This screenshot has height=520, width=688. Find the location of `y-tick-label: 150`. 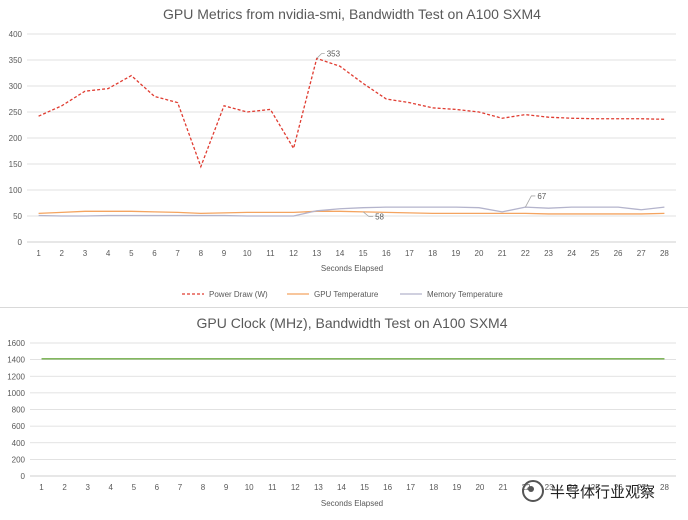

y-tick-label: 150 is located at coordinates (16, 164).